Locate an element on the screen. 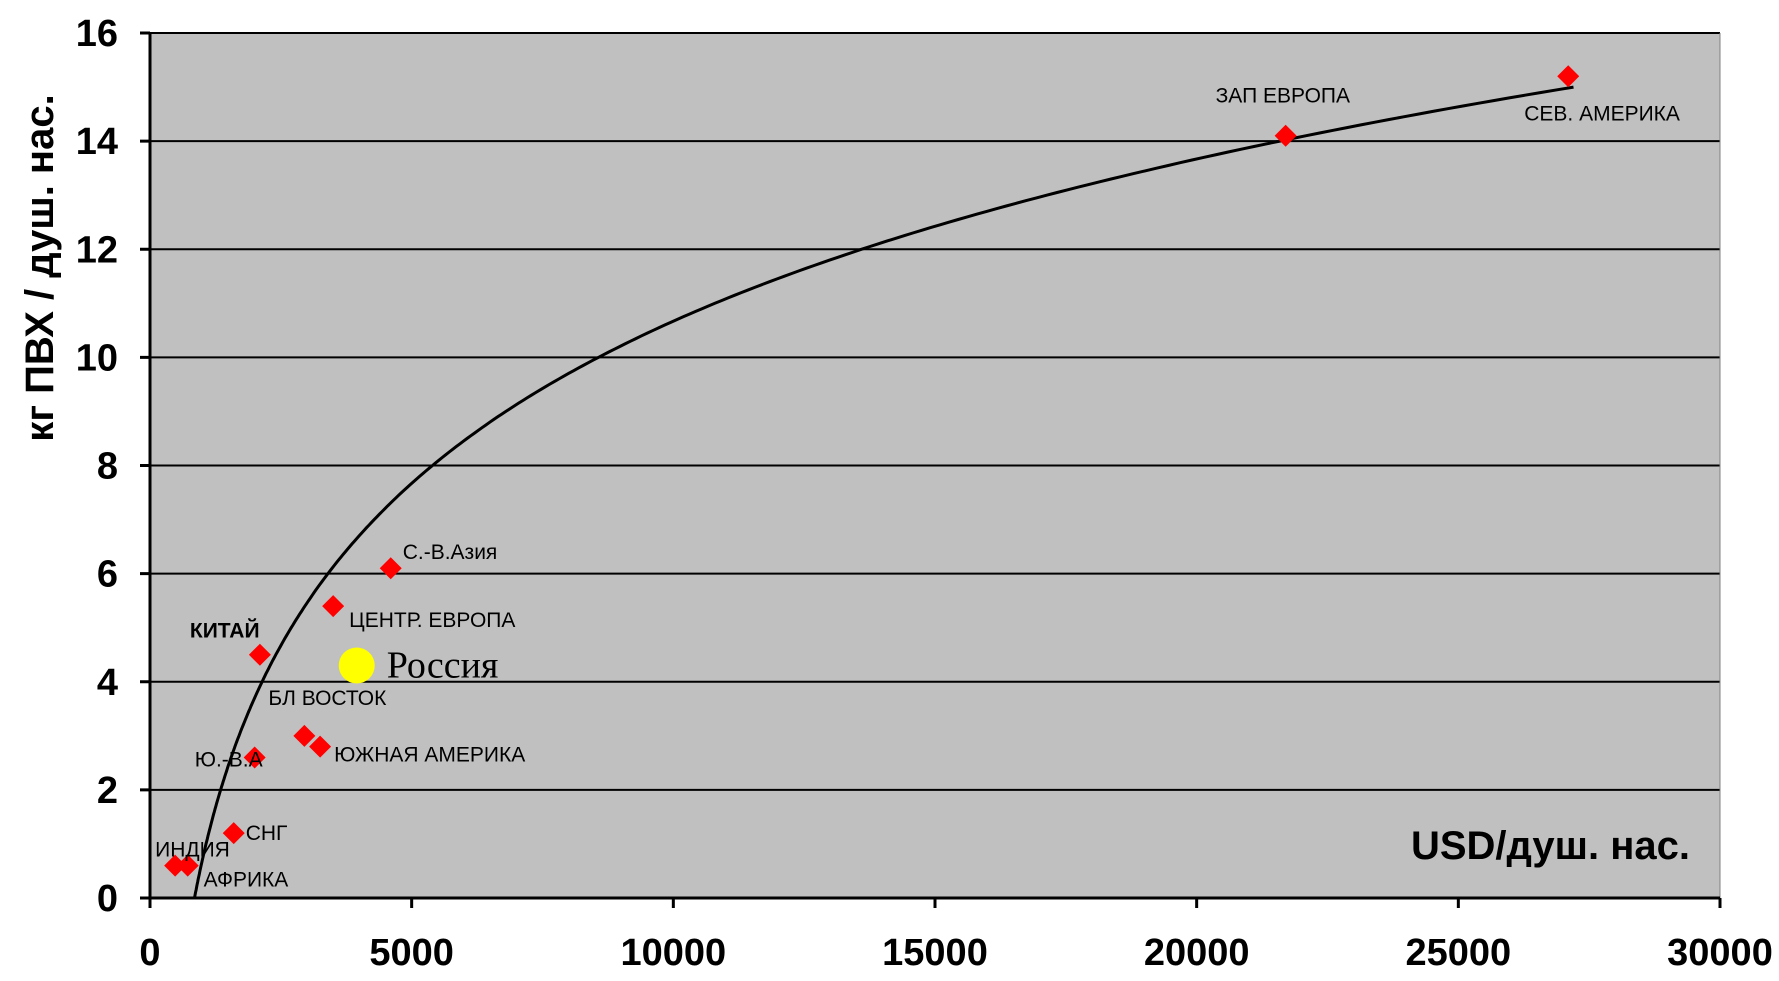 The image size is (1779, 981). point-label: Ю.-В.А is located at coordinates (229, 759).